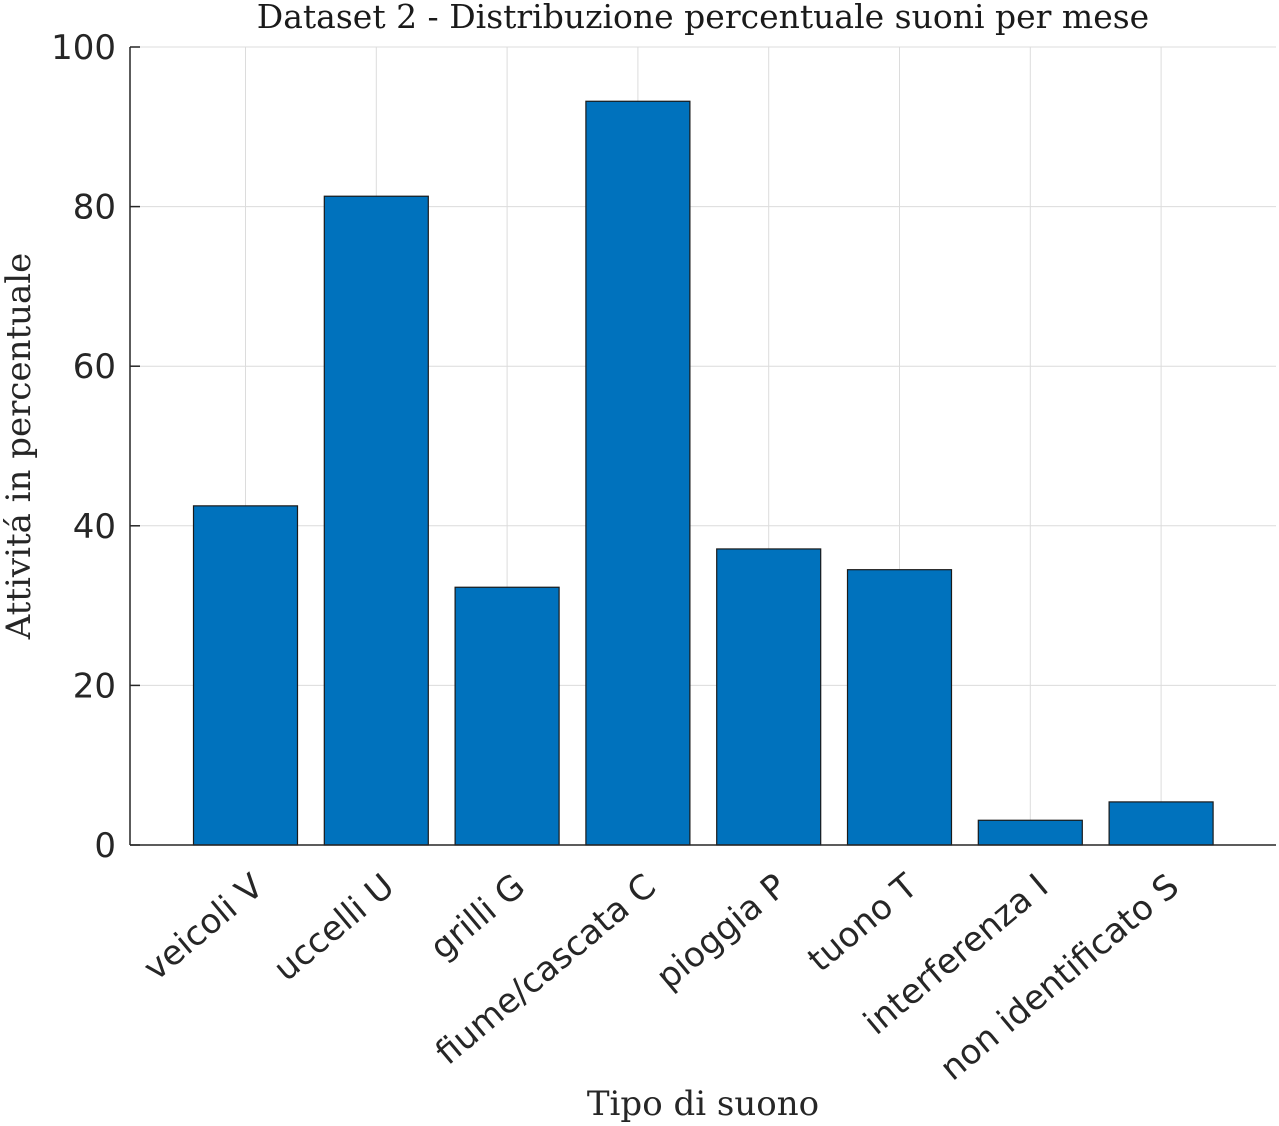 The image size is (1279, 1126). I want to click on y-tick-label: 60, so click(94, 367).